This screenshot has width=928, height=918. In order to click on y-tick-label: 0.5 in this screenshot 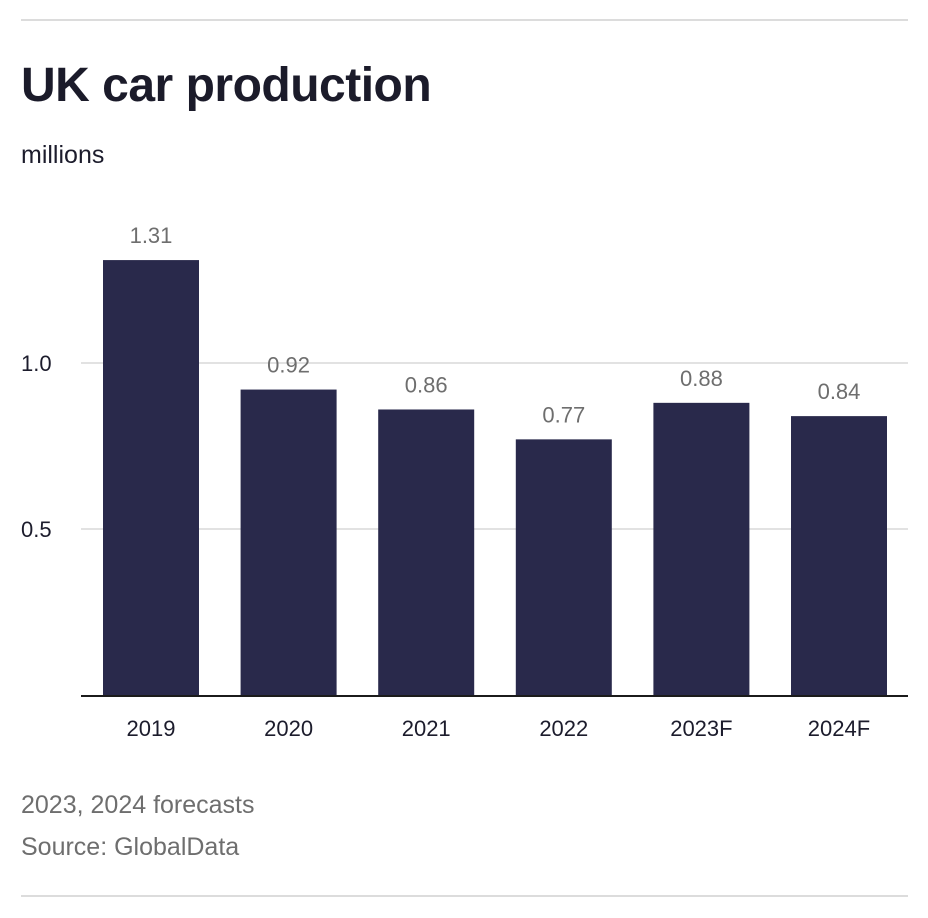, I will do `click(36, 529)`.